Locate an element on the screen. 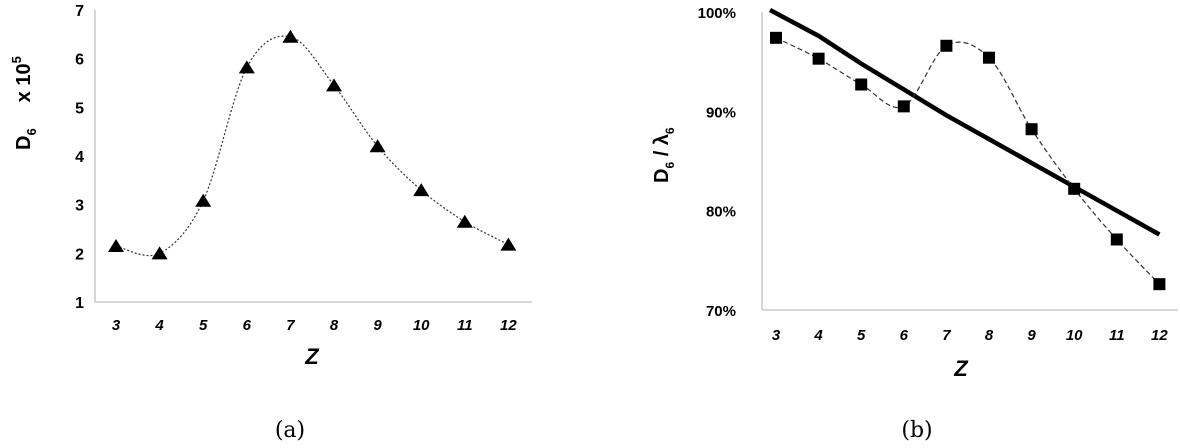  chart-b-y-tick-label: 70% is located at coordinates (721, 311).